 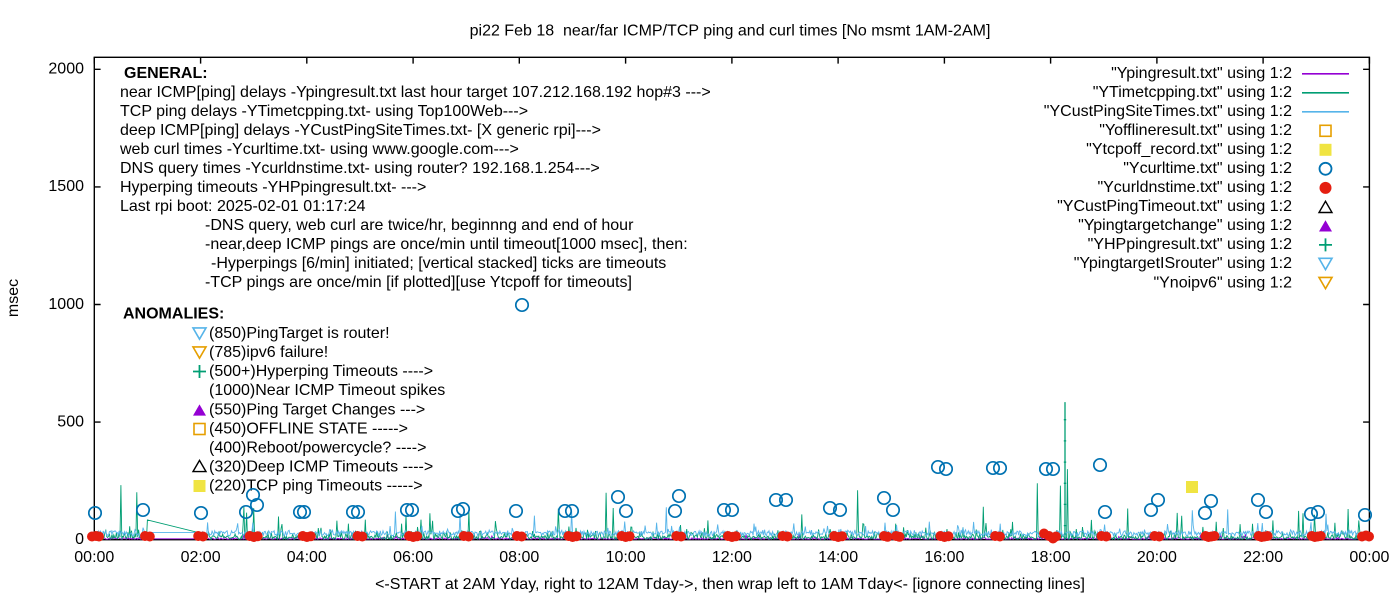 I want to click on svg-text: (320)Deep ICMP Timeouts ---->, so click(x=321, y=467).